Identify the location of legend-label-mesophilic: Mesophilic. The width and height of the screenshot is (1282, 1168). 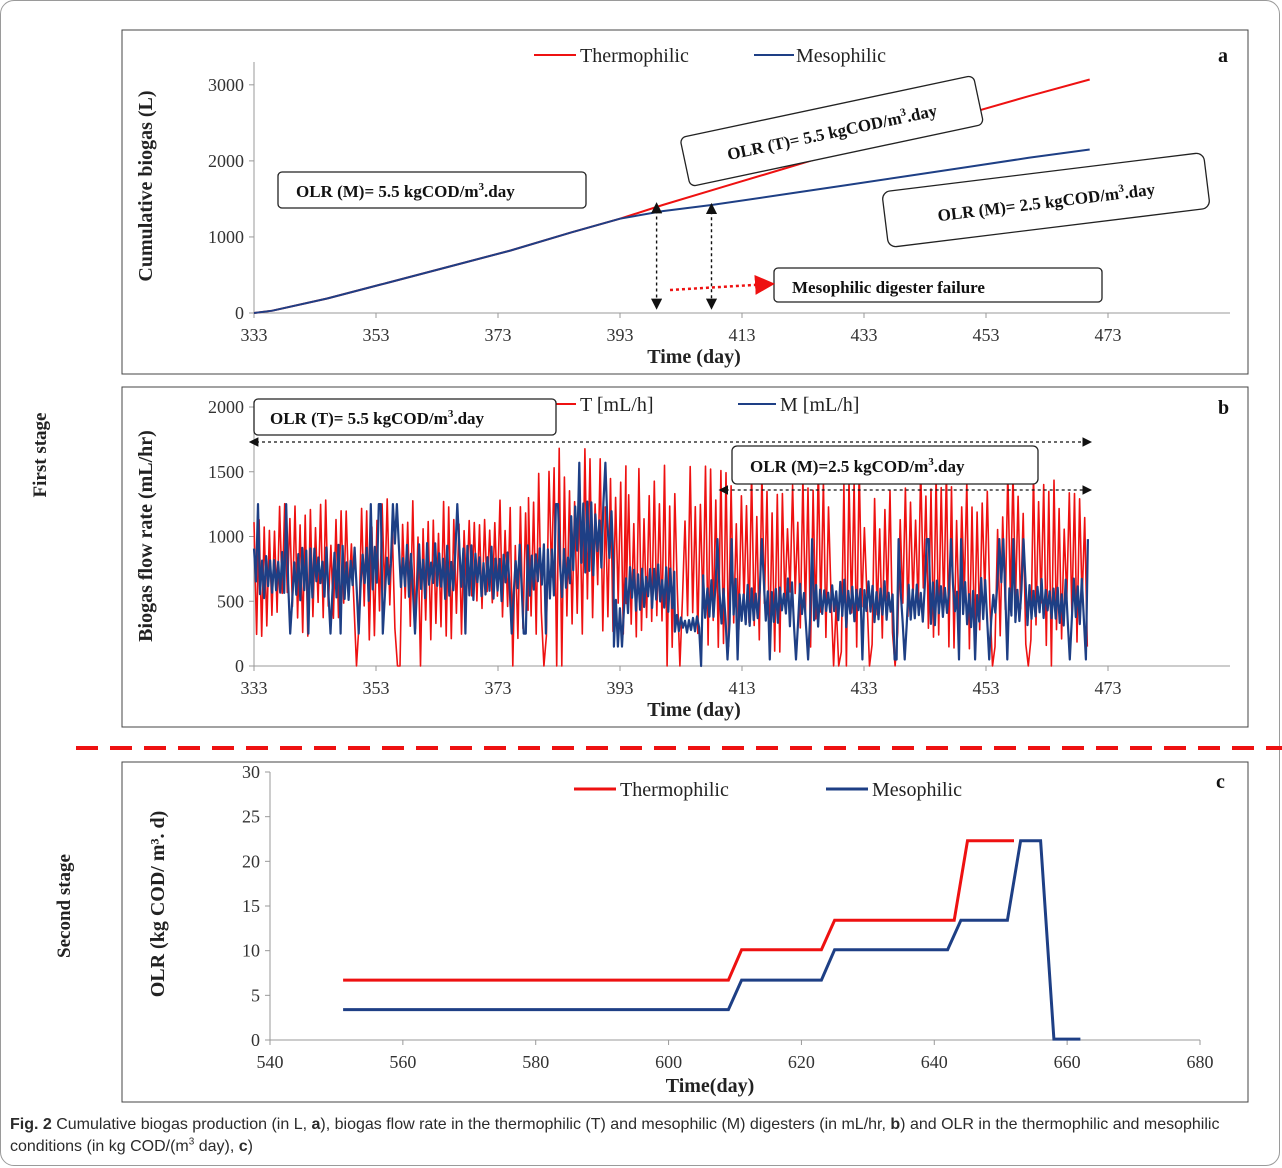
(841, 56).